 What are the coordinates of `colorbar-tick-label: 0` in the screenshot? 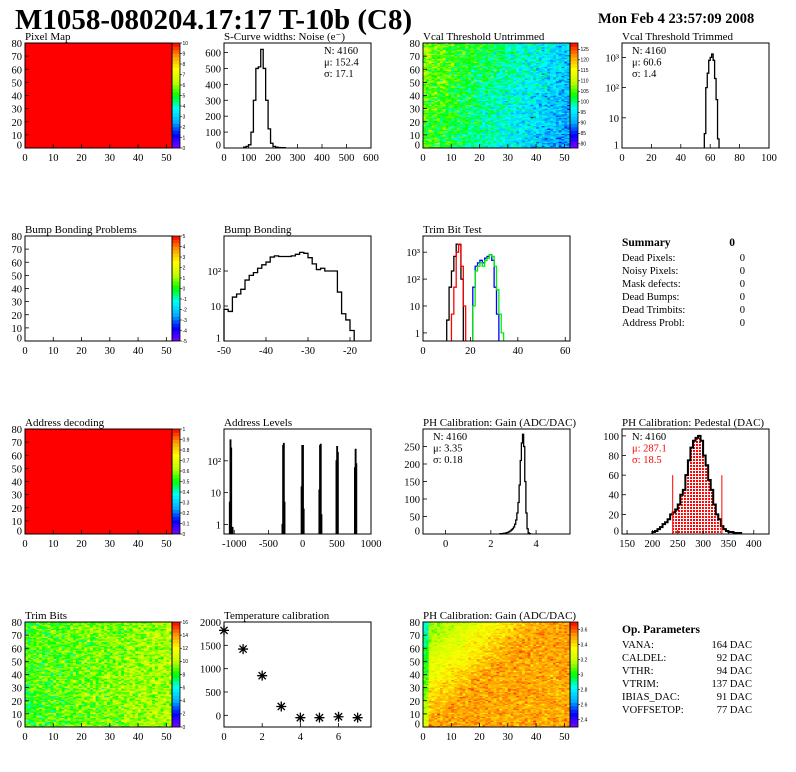 It's located at (184, 149).